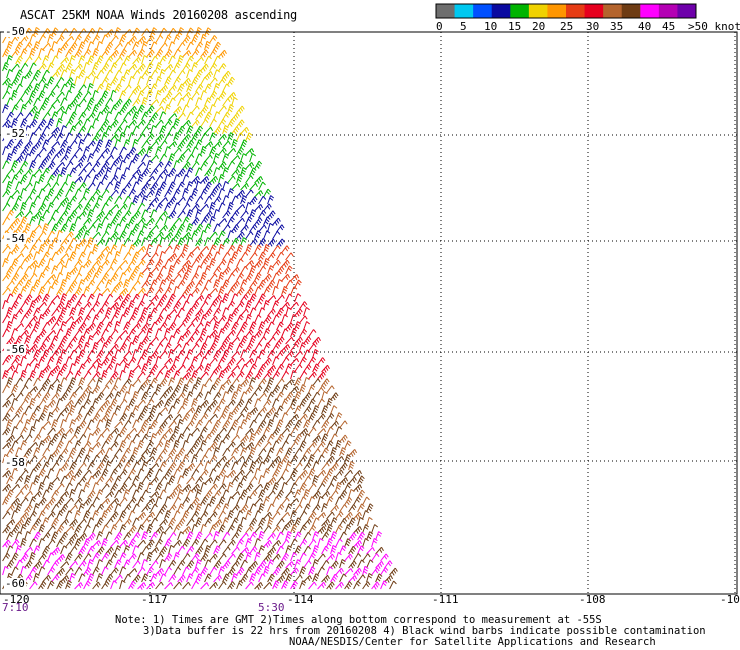 This screenshot has width=740, height=650. What do you see at coordinates (539, 26) in the screenshot?
I see `legend-label: 20` at bounding box center [539, 26].